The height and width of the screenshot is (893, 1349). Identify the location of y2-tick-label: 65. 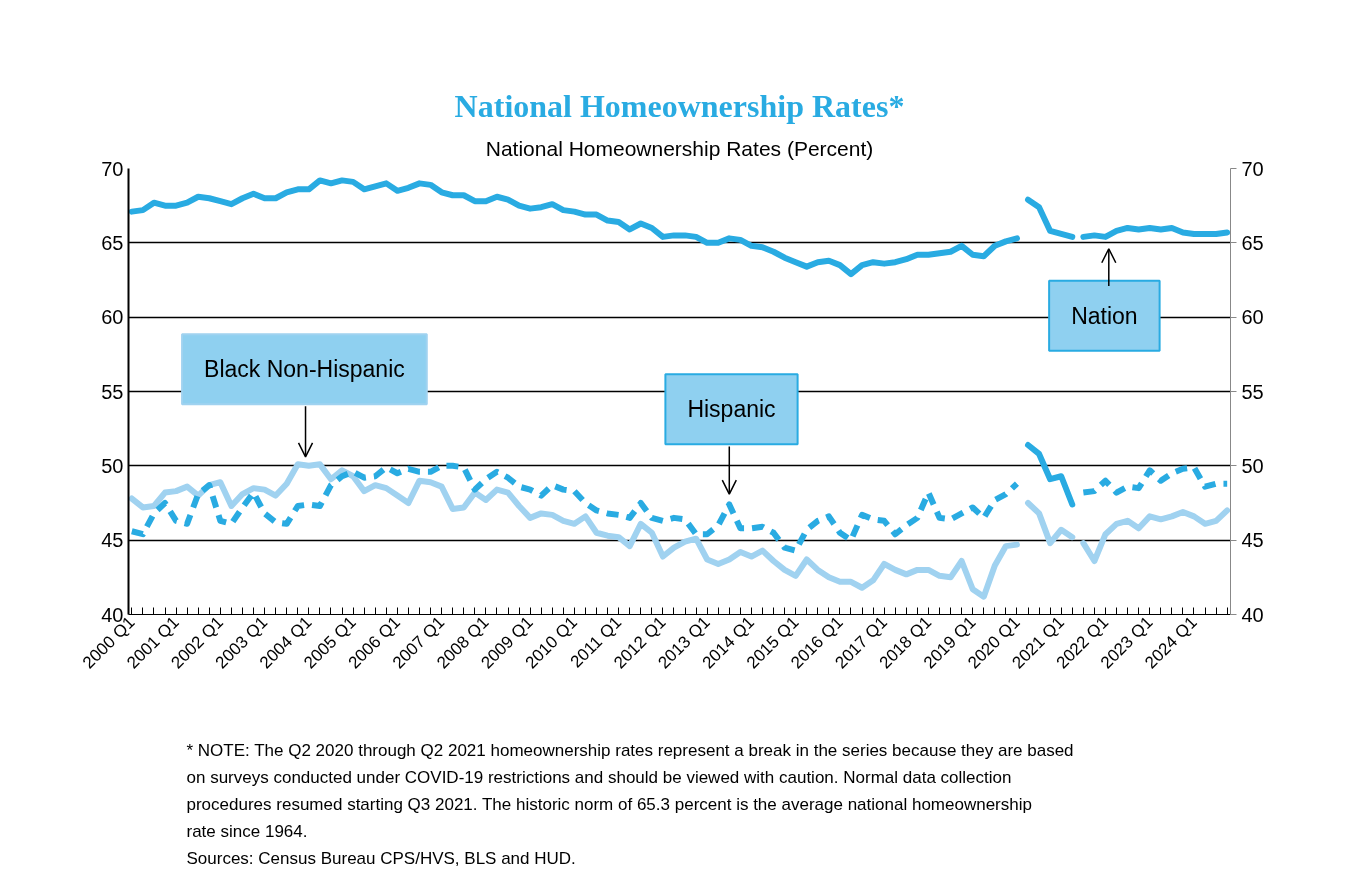
(1252, 242).